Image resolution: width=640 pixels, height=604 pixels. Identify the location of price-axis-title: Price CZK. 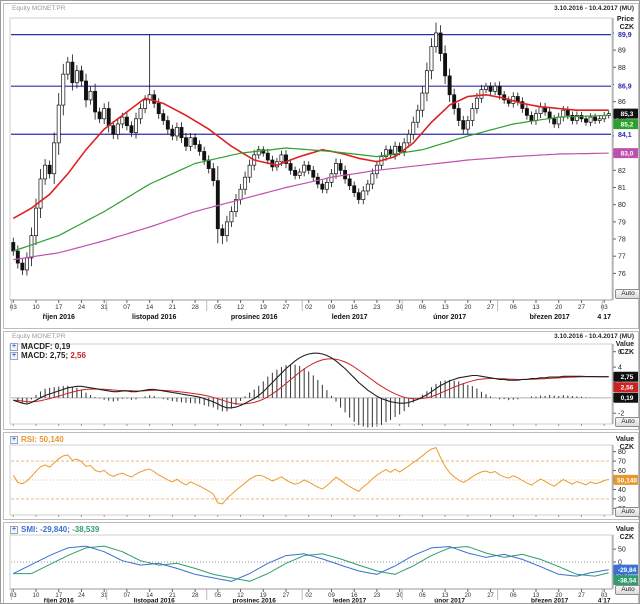
(620, 24).